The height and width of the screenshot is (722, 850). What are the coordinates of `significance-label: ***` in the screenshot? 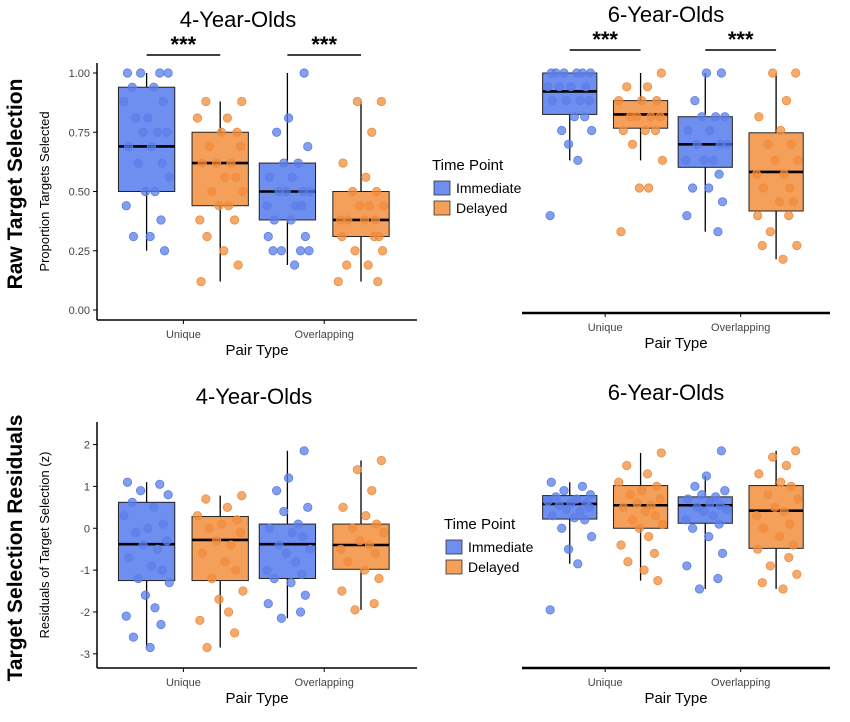 It's located at (741, 39).